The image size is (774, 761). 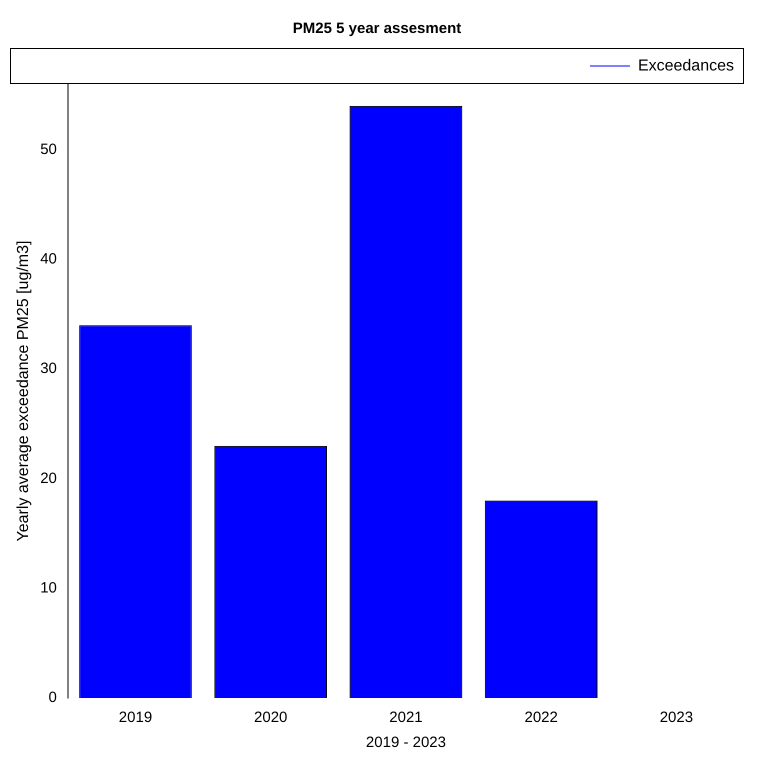 What do you see at coordinates (23, 391) in the screenshot?
I see `y-axis-title: Yearly average exceedance PM25 [ug/m3]` at bounding box center [23, 391].